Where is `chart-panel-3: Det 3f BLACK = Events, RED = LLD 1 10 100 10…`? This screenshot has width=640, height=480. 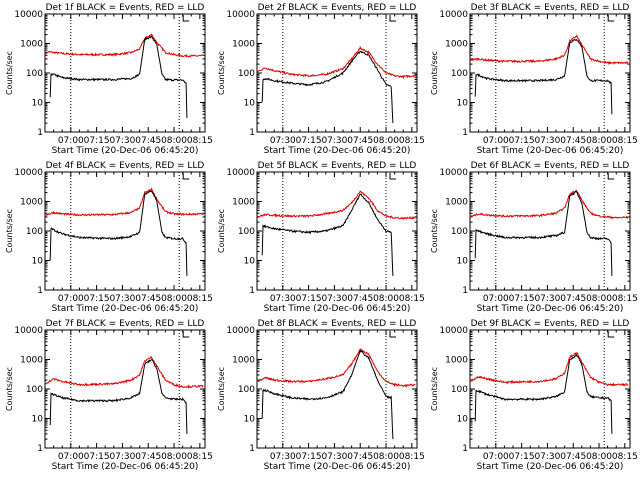
chart-panel-3: Det 3f BLACK = Events, RED = LLD 1 10 100 10… is located at coordinates (534, 79).